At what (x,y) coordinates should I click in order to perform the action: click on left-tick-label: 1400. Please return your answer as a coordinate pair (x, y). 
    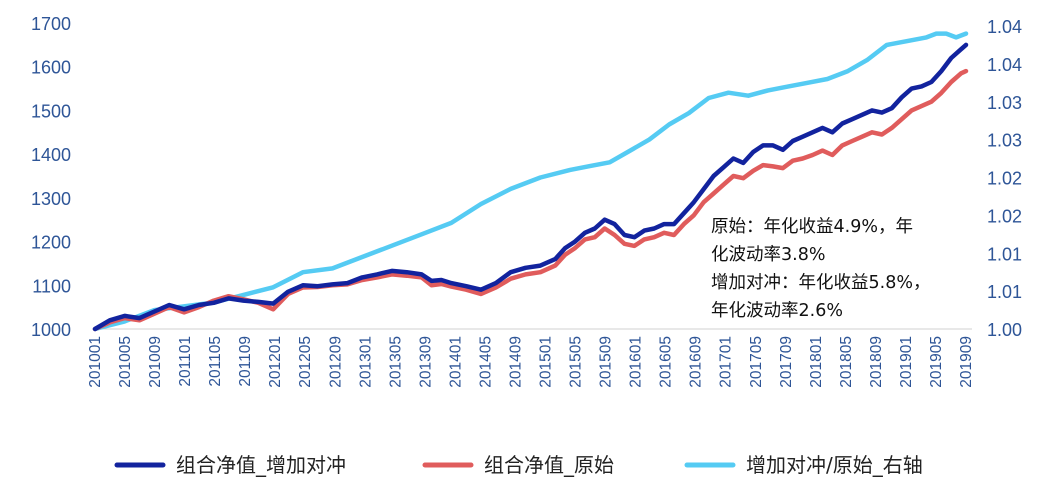
    Looking at the image, I should click on (51, 155).